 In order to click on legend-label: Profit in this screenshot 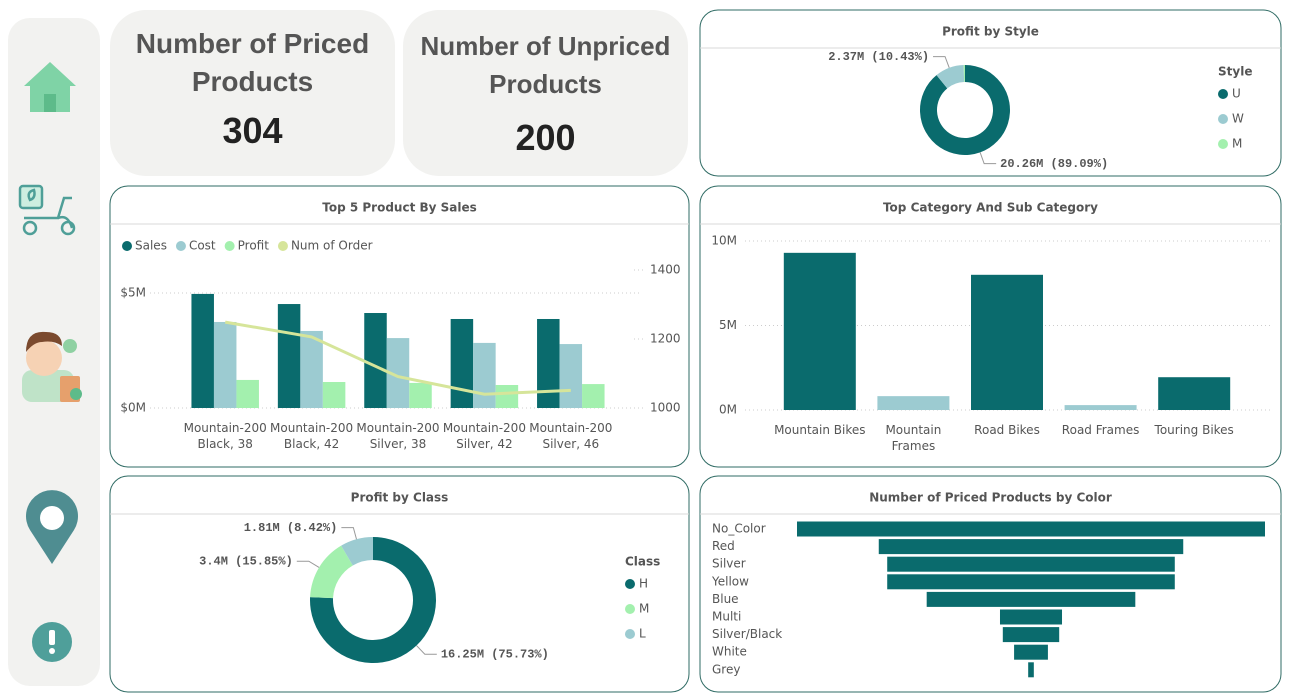, I will do `click(254, 246)`.